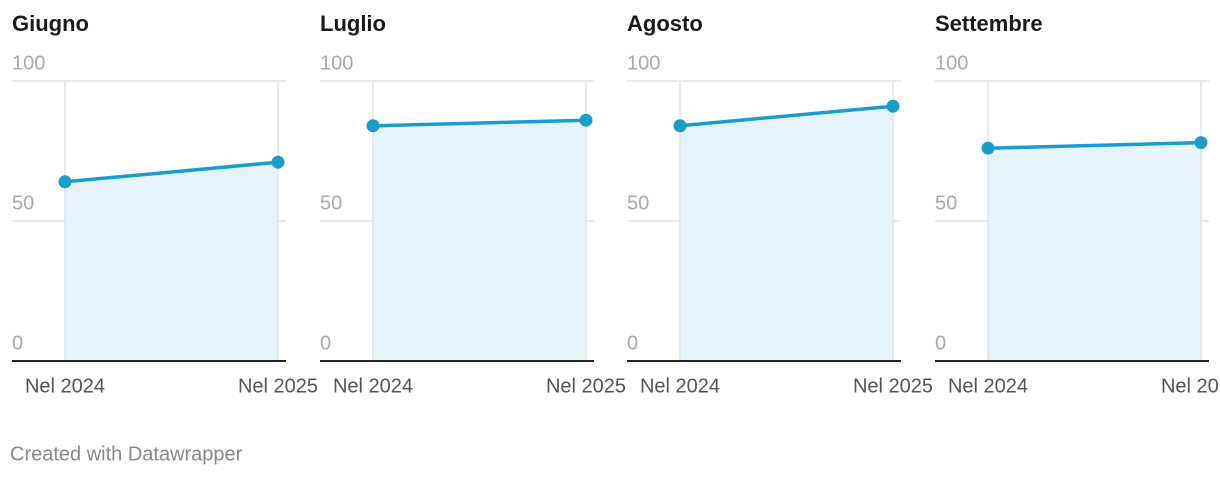 Image resolution: width=1220 pixels, height=478 pixels. I want to click on chart-title: Giugno, so click(50, 23).